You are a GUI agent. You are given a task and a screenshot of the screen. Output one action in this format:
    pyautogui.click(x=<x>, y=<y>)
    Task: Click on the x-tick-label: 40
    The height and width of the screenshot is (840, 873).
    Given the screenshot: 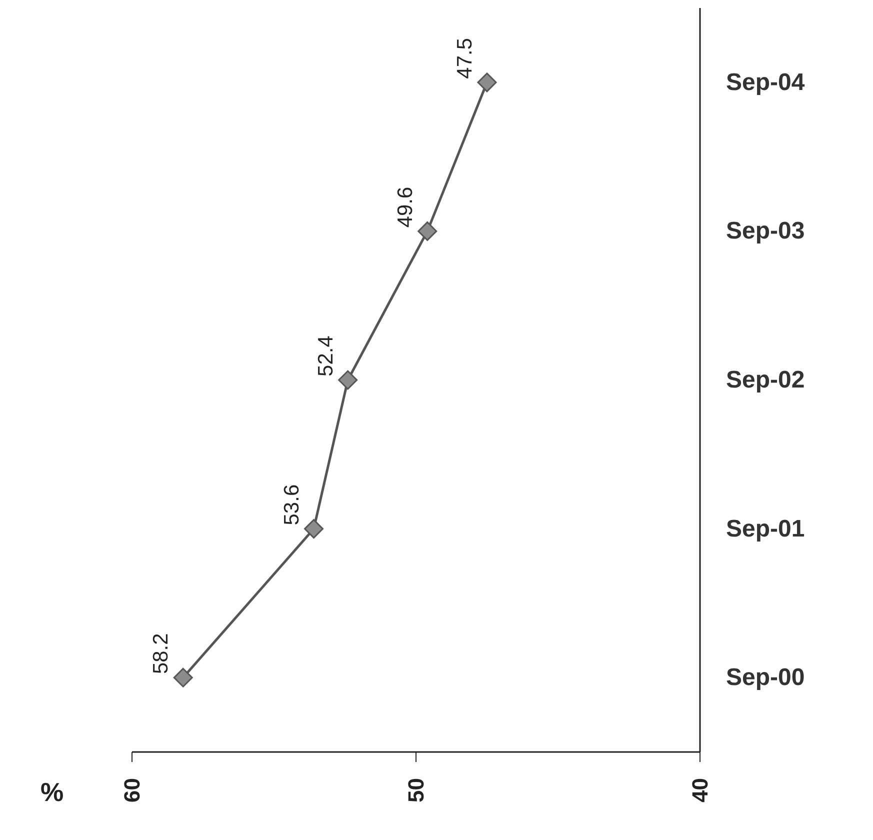 What is the action you would take?
    pyautogui.click(x=700, y=790)
    